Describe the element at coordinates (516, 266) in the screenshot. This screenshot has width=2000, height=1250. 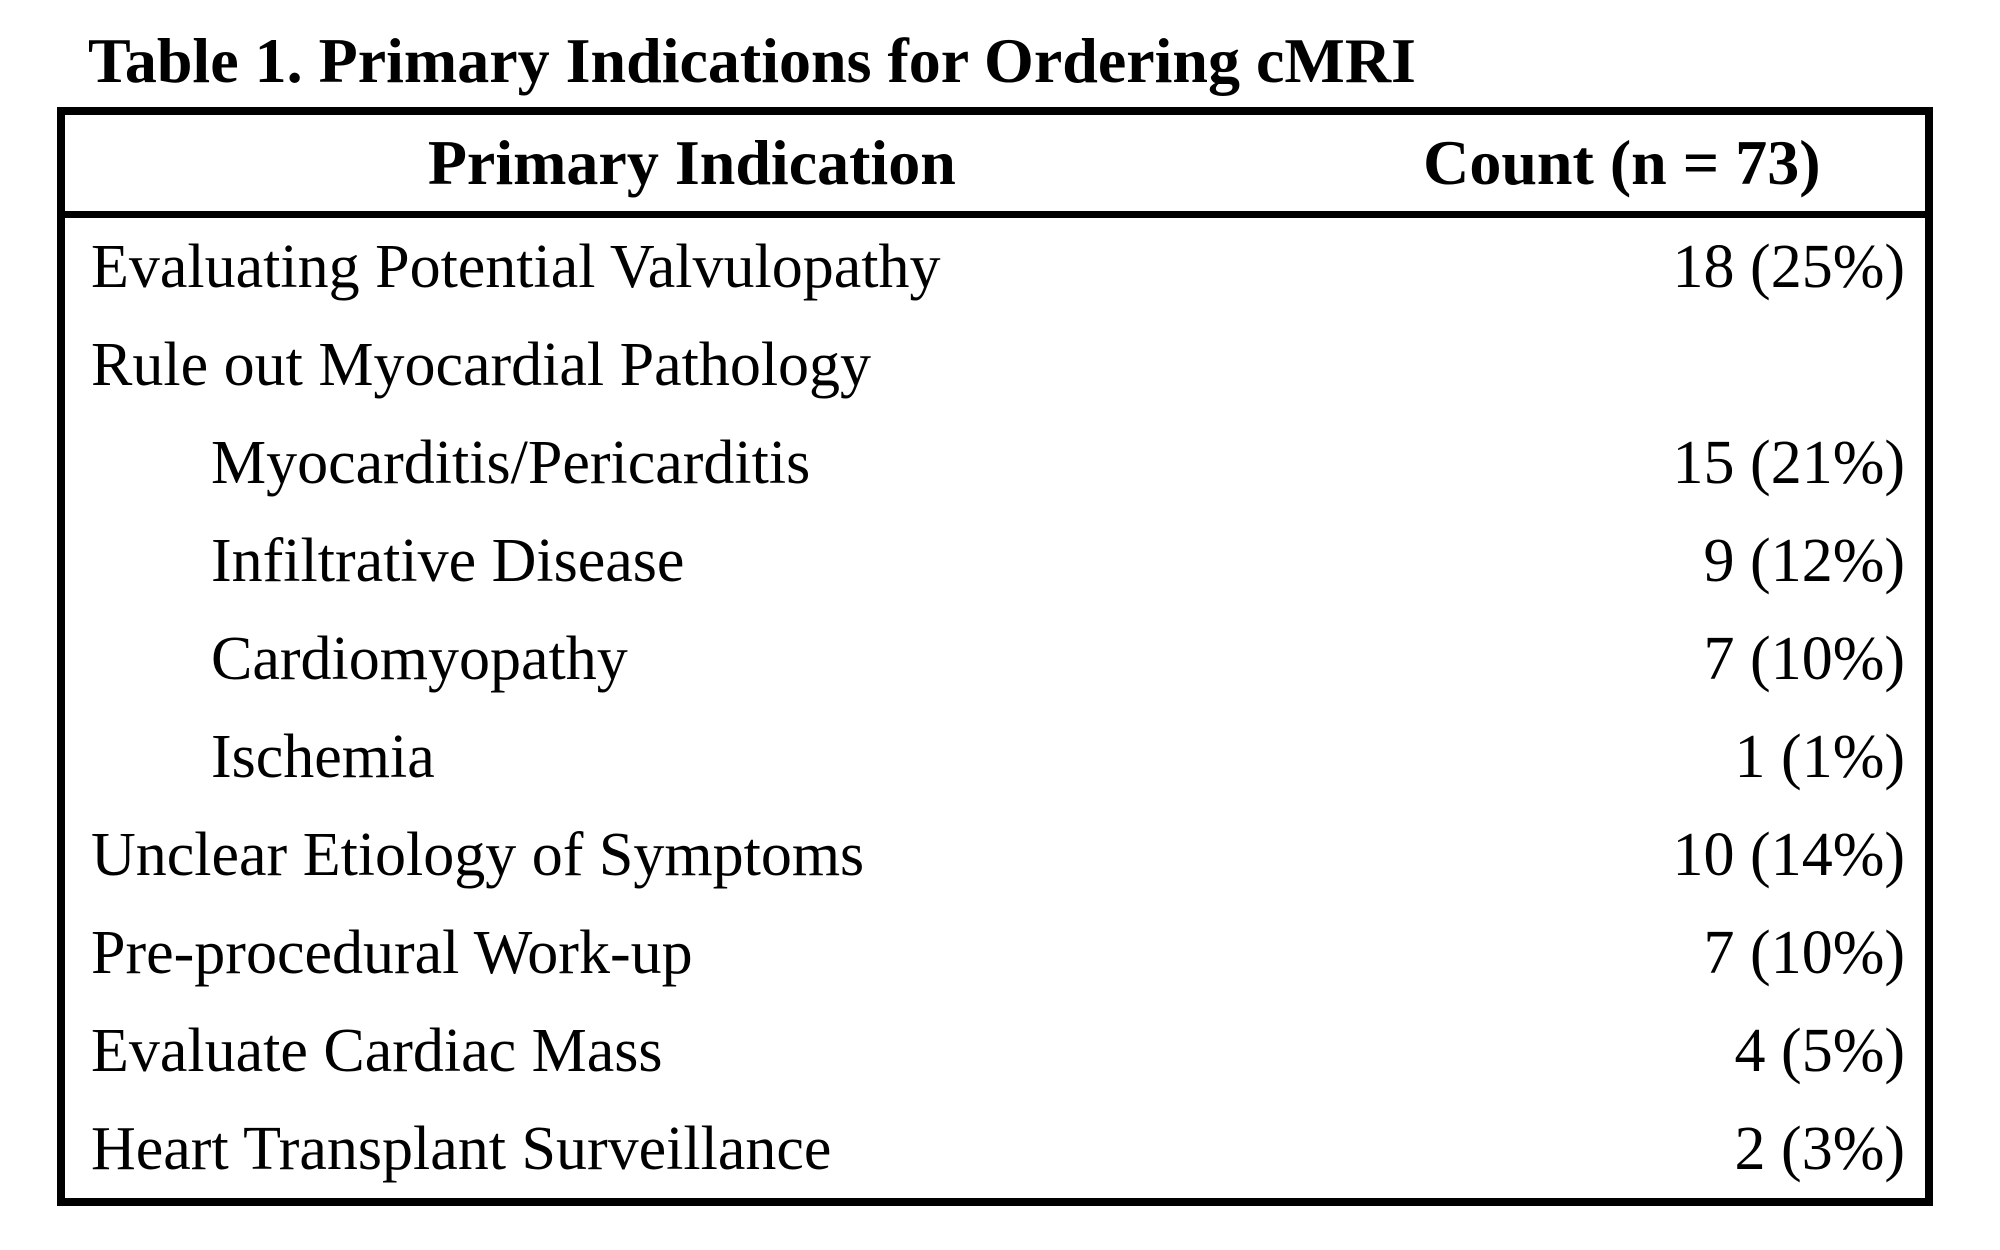
I see `row-label: Evaluating Potential Valvulopathy` at that location.